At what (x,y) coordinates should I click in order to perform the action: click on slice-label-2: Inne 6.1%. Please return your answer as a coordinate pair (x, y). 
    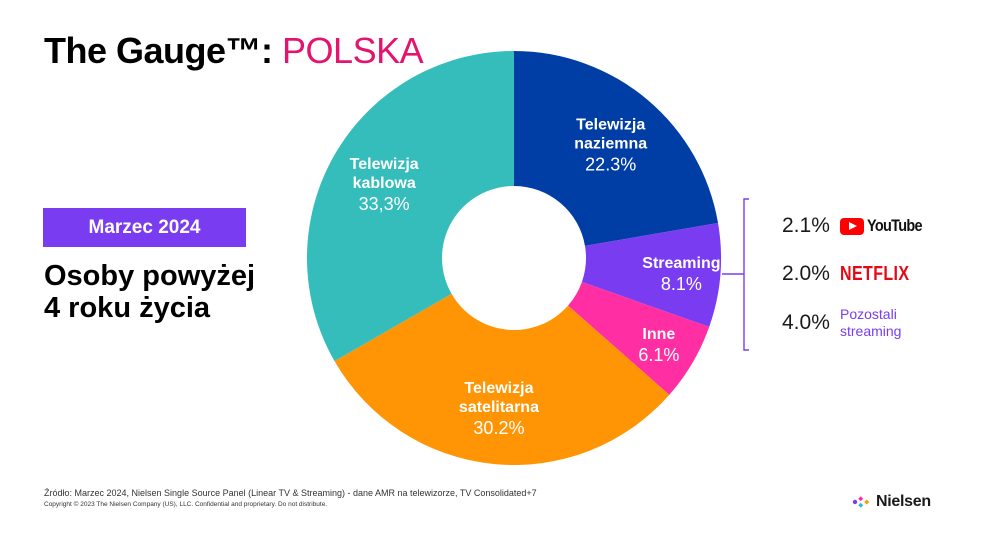
    Looking at the image, I should click on (658, 345).